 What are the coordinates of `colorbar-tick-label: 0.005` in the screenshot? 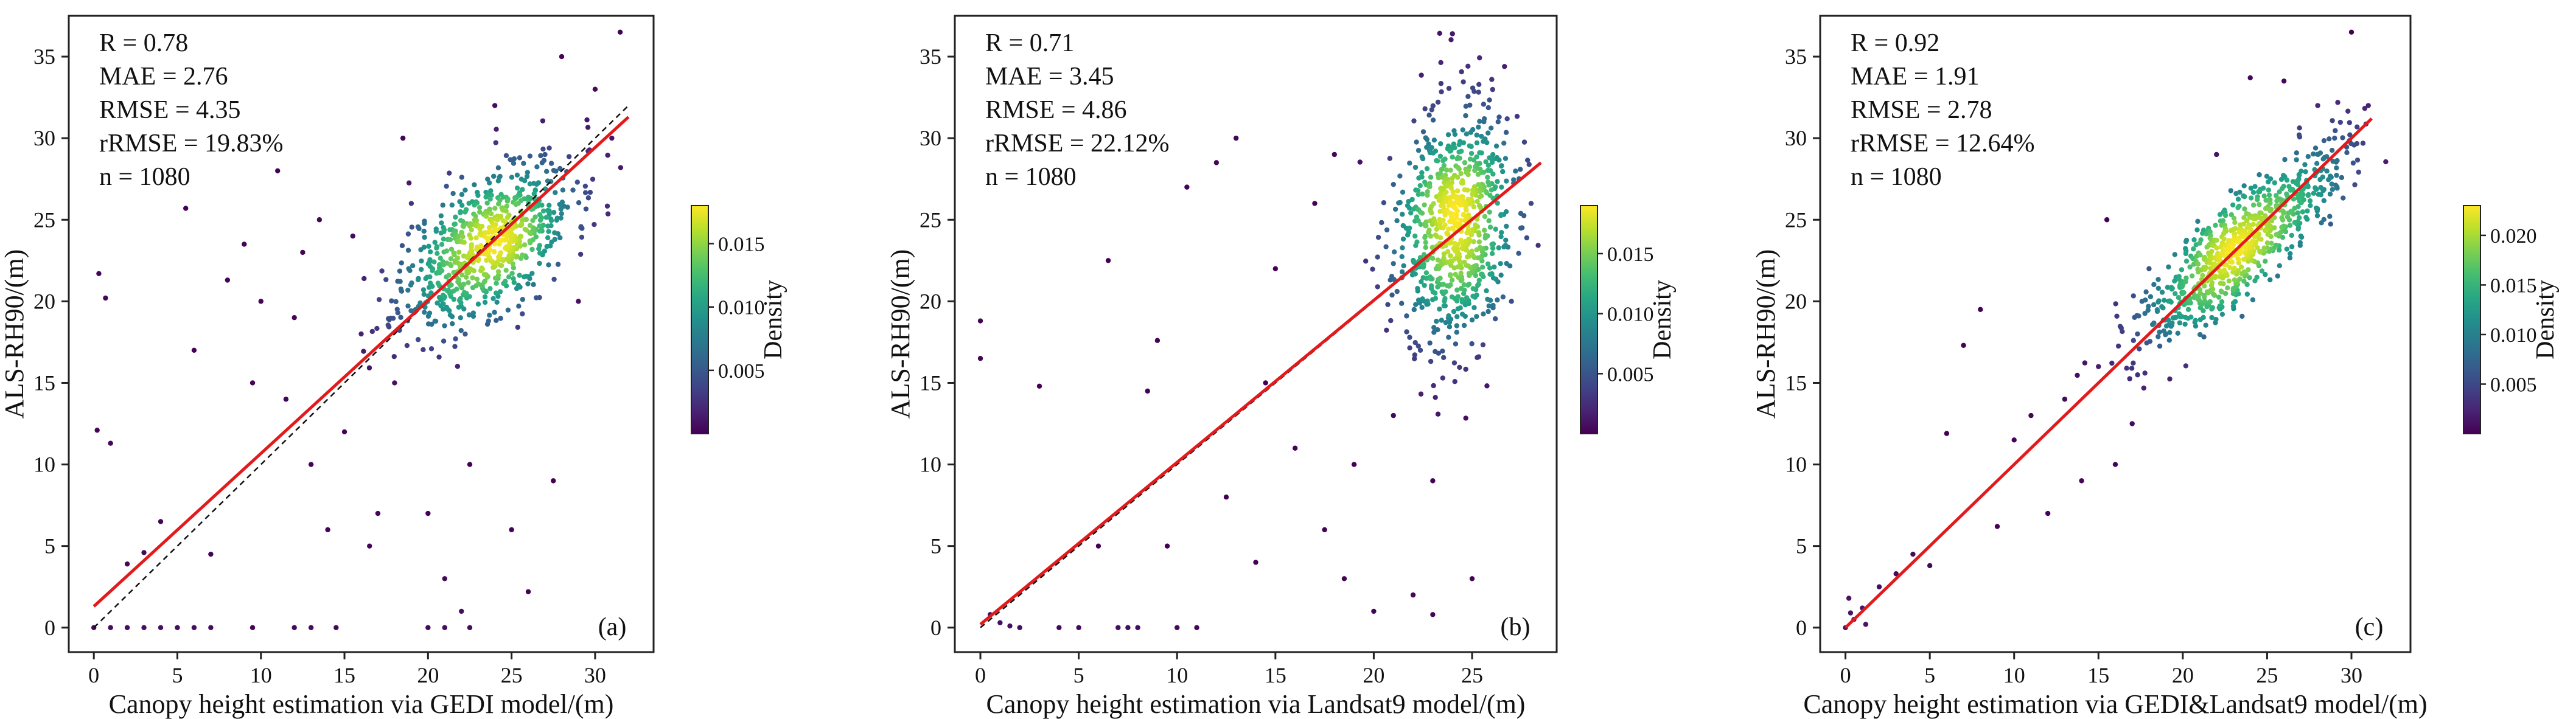 It's located at (741, 371).